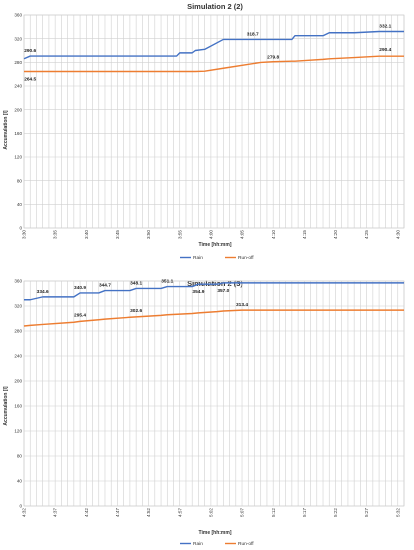 This screenshot has width=414, height=550. Describe the element at coordinates (366, 234) in the screenshot. I see `x-tick-label: 4:25` at that location.